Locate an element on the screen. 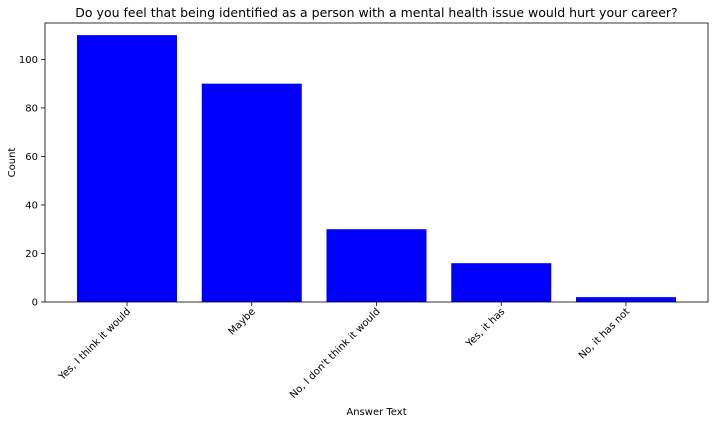 Image resolution: width=712 pixels, height=428 pixels. x-tick-label: No, I don't think it would is located at coordinates (335, 353).